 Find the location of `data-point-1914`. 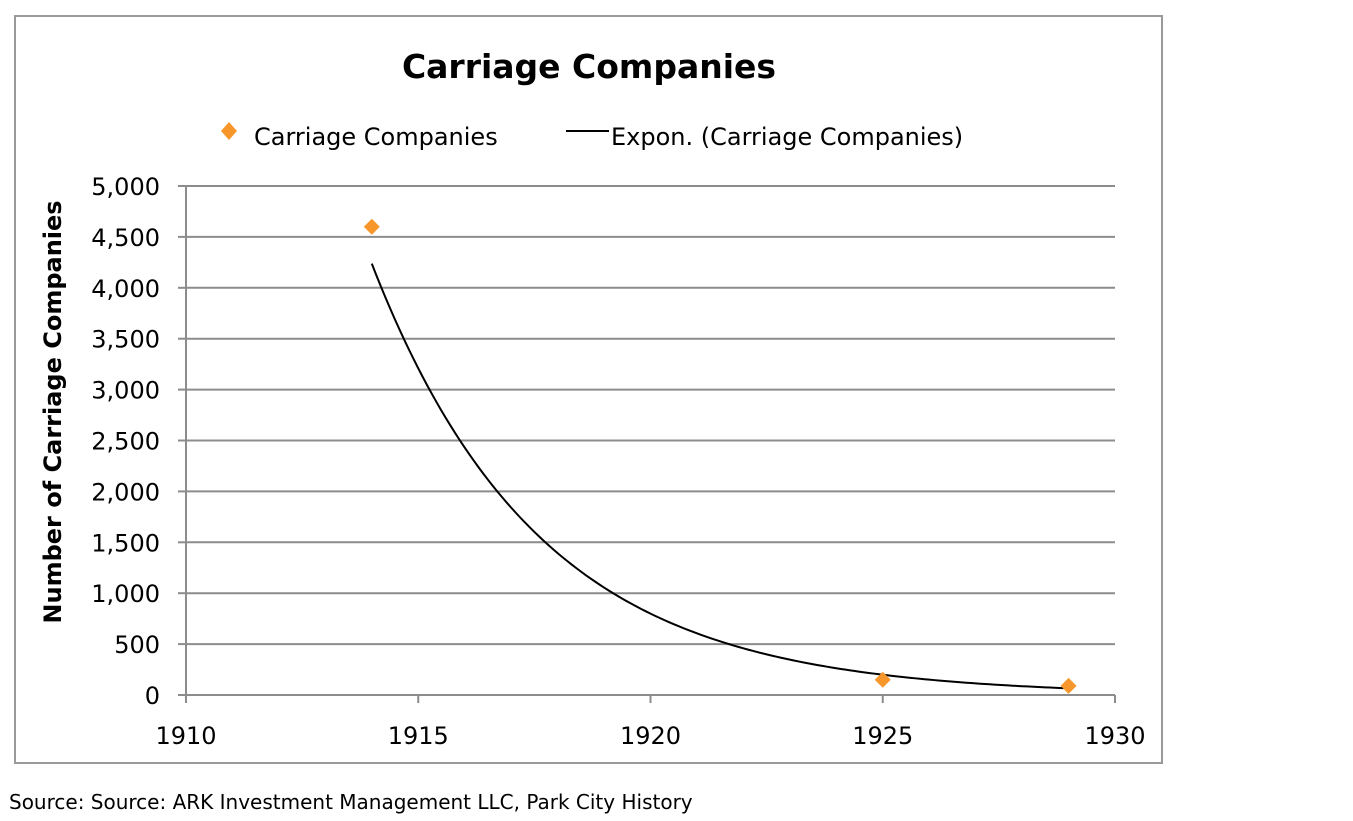

data-point-1914 is located at coordinates (371, 226).